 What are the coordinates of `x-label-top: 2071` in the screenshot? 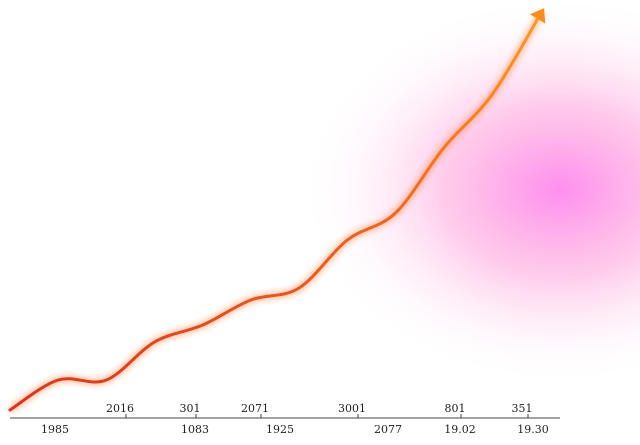 It's located at (255, 408).